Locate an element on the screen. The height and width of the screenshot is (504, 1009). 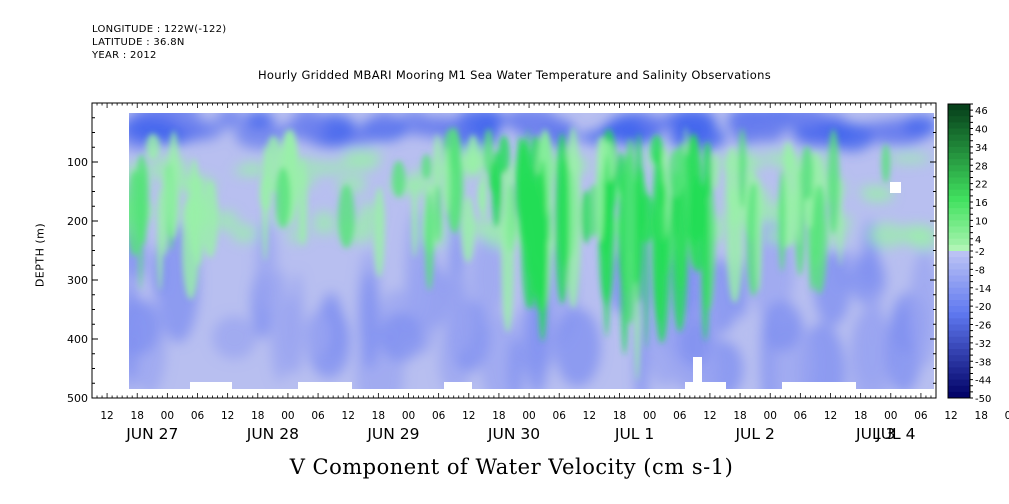
colorbar-label: 4 is located at coordinates (978, 240).